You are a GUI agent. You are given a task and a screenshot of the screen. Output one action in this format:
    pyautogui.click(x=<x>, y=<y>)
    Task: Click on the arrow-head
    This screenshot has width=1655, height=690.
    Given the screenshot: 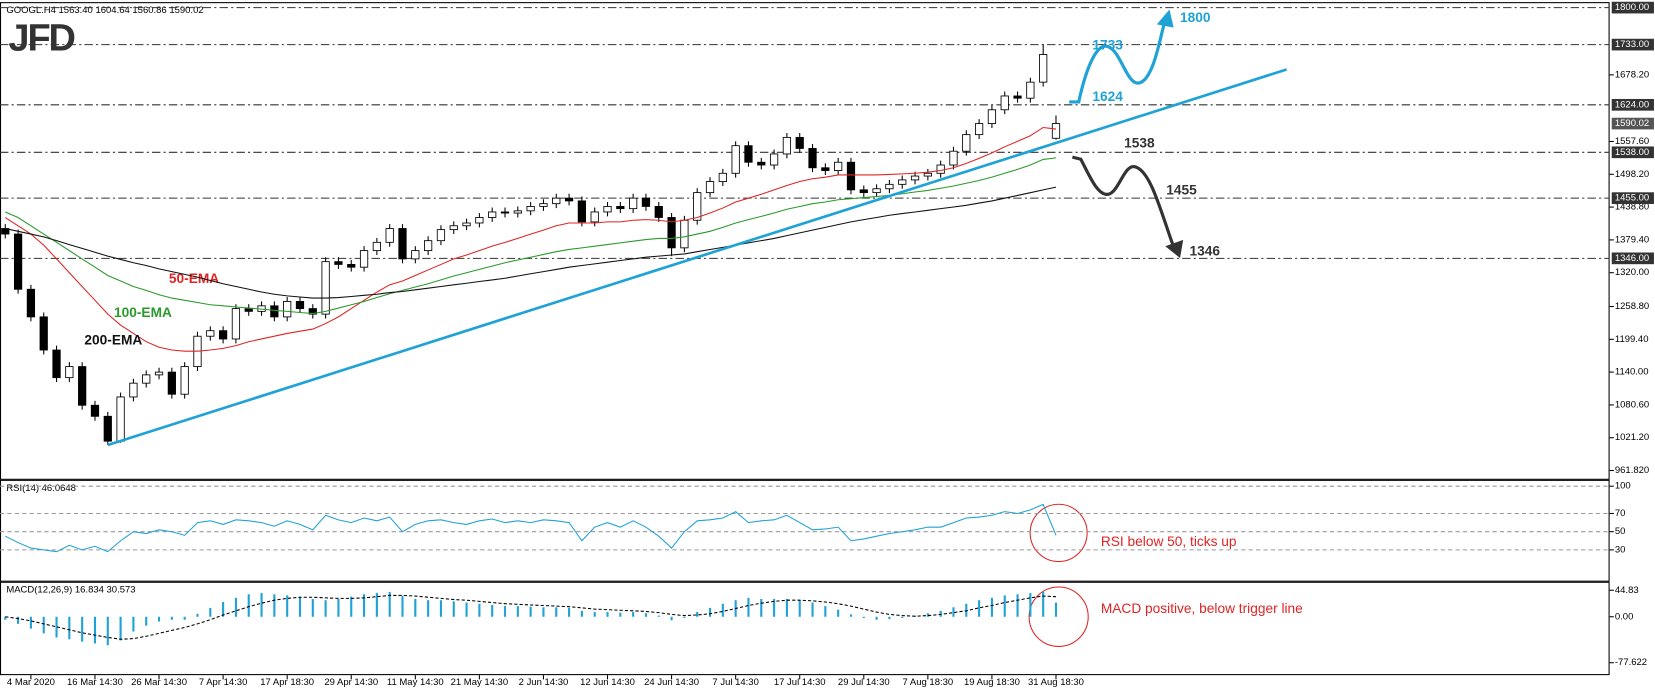 What is the action you would take?
    pyautogui.click(x=1165, y=18)
    